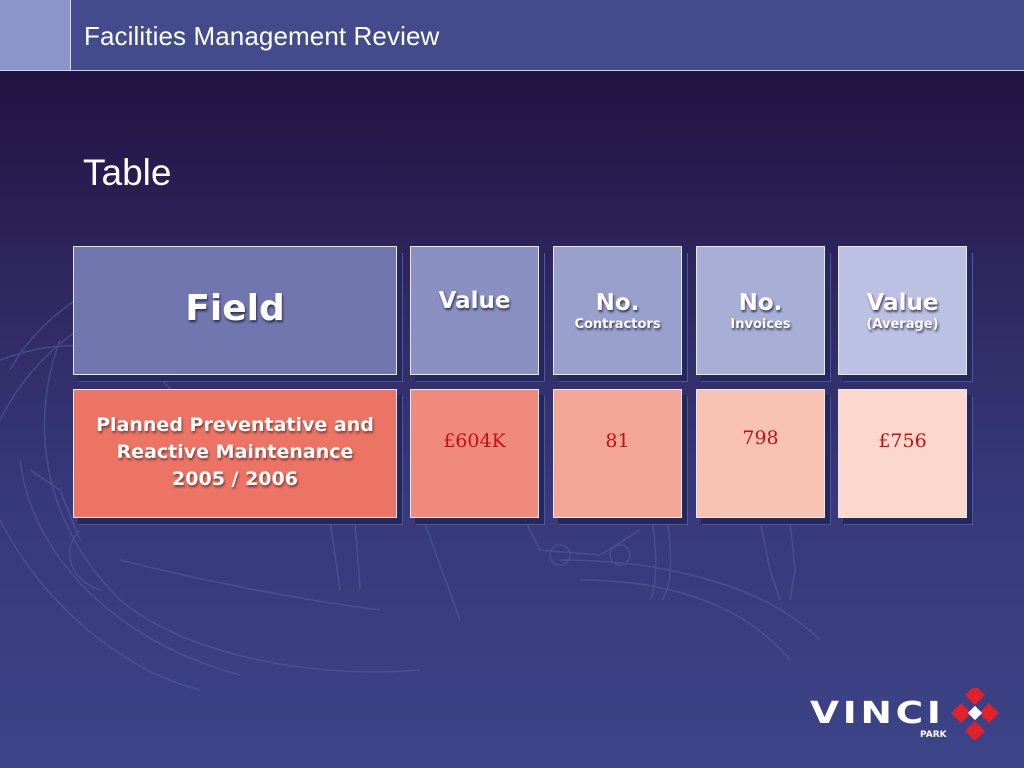 This screenshot has width=1024, height=768. Describe the element at coordinates (933, 735) in the screenshot. I see `logo-subtext: PARK` at that location.